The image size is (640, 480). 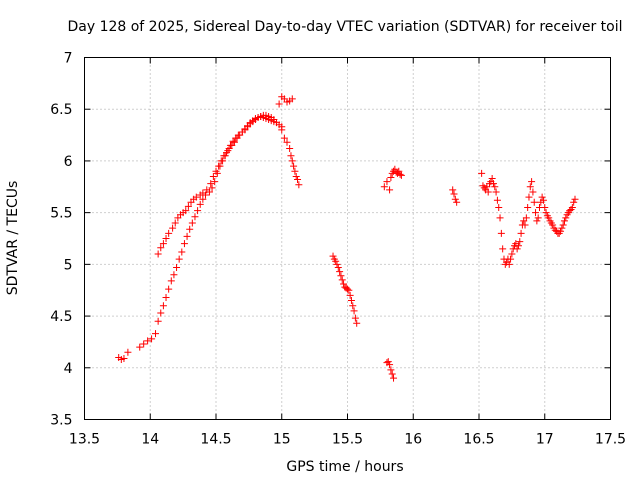 What do you see at coordinates (344, 467) in the screenshot?
I see `x-axis-label: GPS time / hours` at bounding box center [344, 467].